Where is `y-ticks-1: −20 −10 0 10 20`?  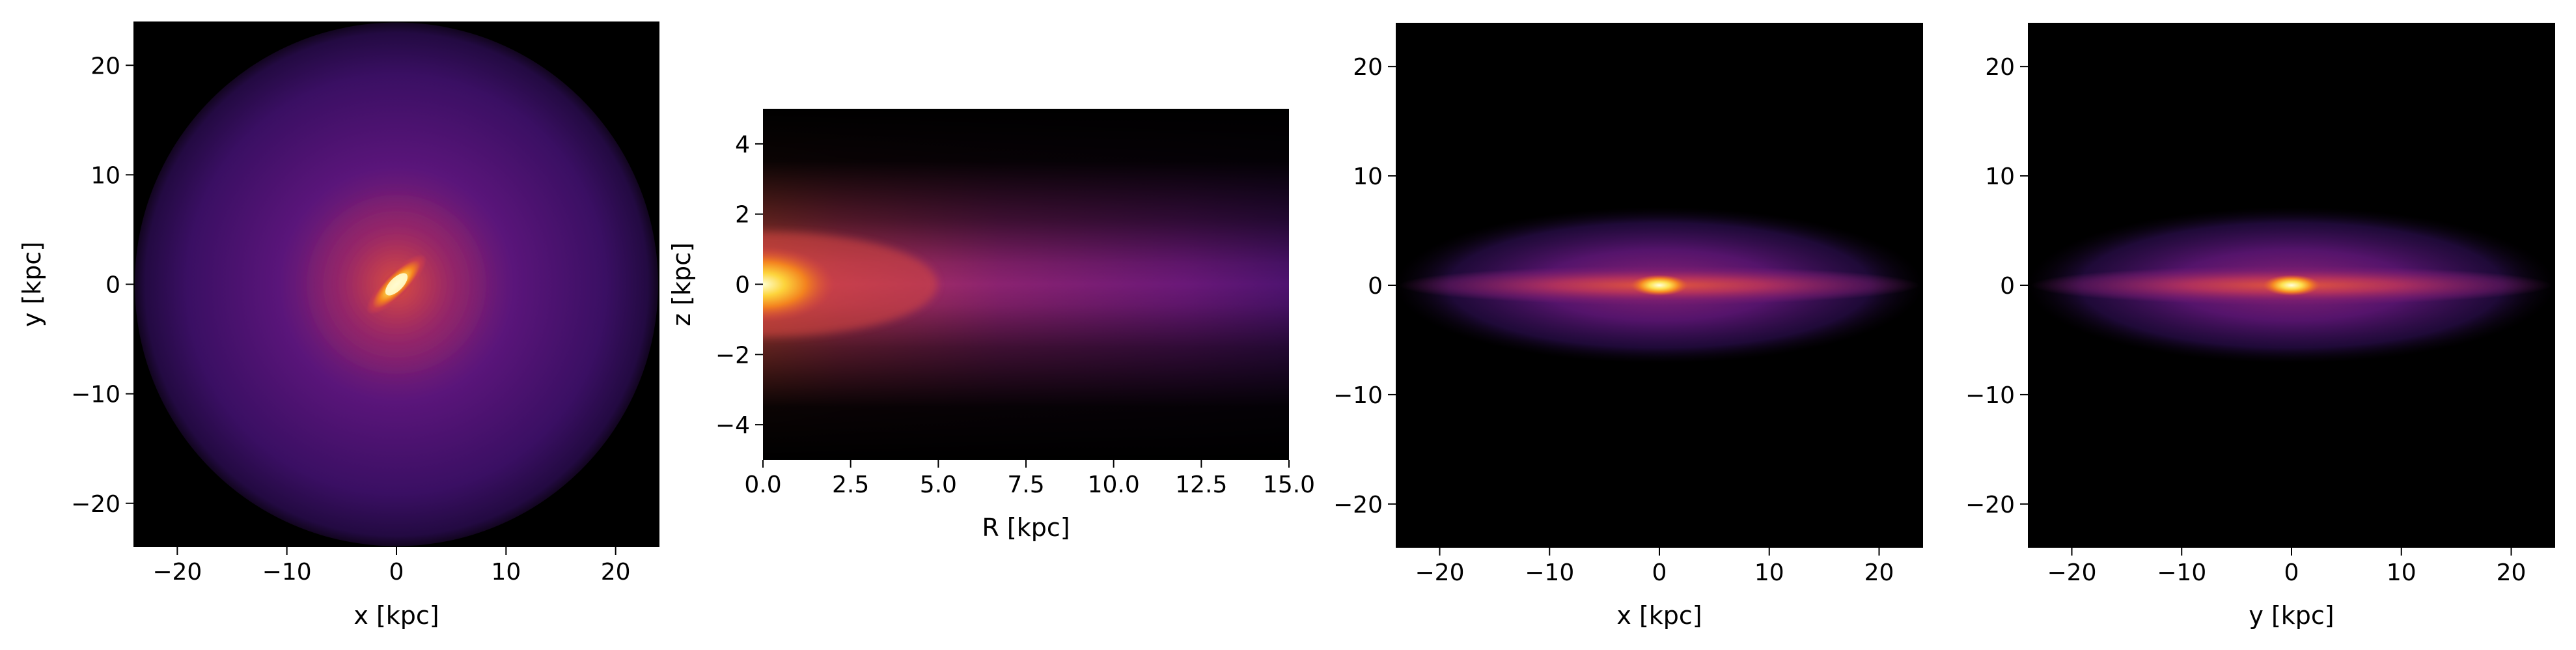 y-ticks-1: −20 −10 0 10 20 is located at coordinates (102, 285).